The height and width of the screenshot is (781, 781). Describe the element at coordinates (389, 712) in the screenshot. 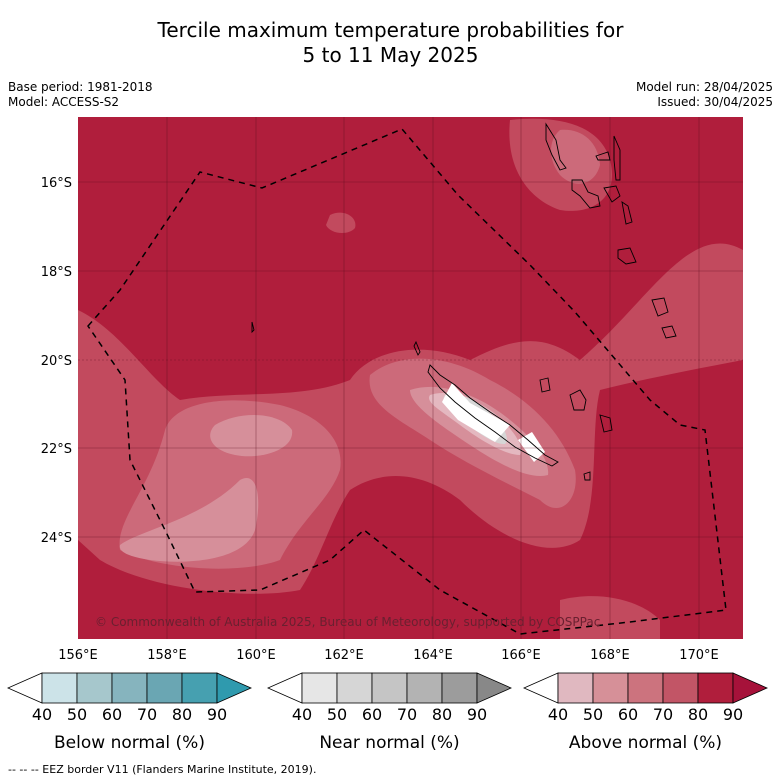

I see `colorbar: 40 50 60 70 80 90 Near normal (%)` at that location.